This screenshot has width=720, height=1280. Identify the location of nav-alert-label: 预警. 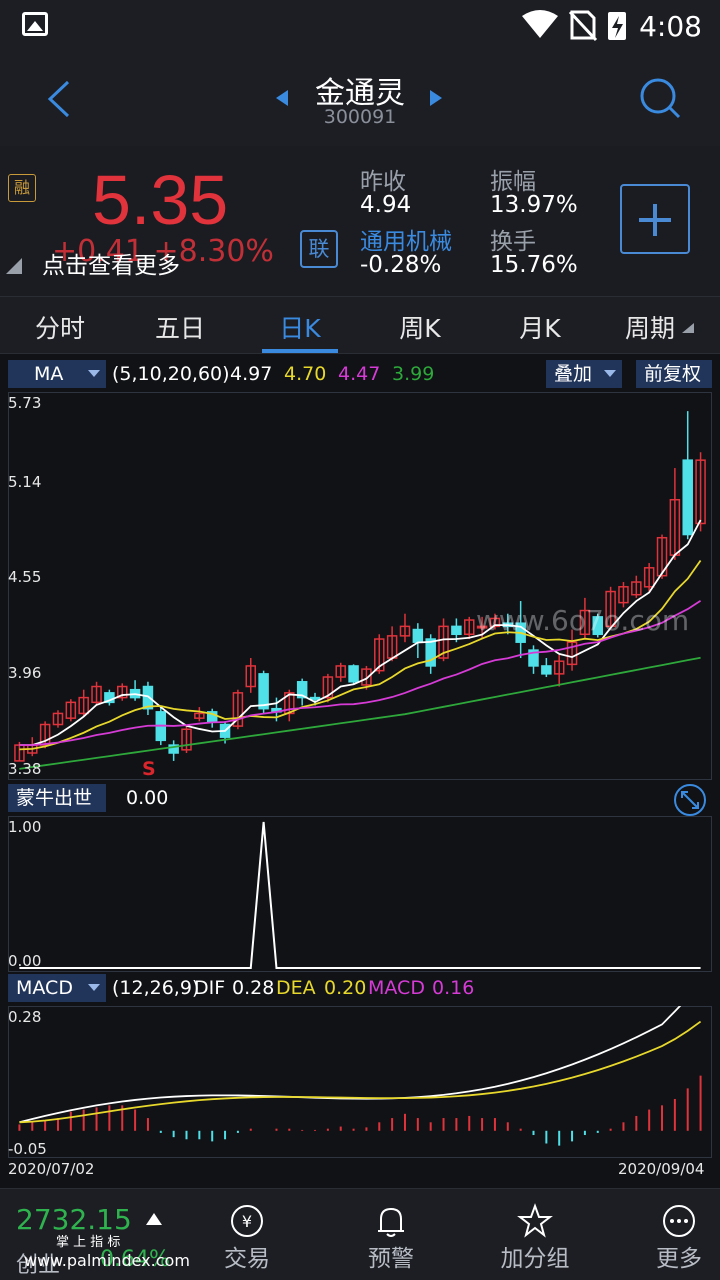
(391, 1259).